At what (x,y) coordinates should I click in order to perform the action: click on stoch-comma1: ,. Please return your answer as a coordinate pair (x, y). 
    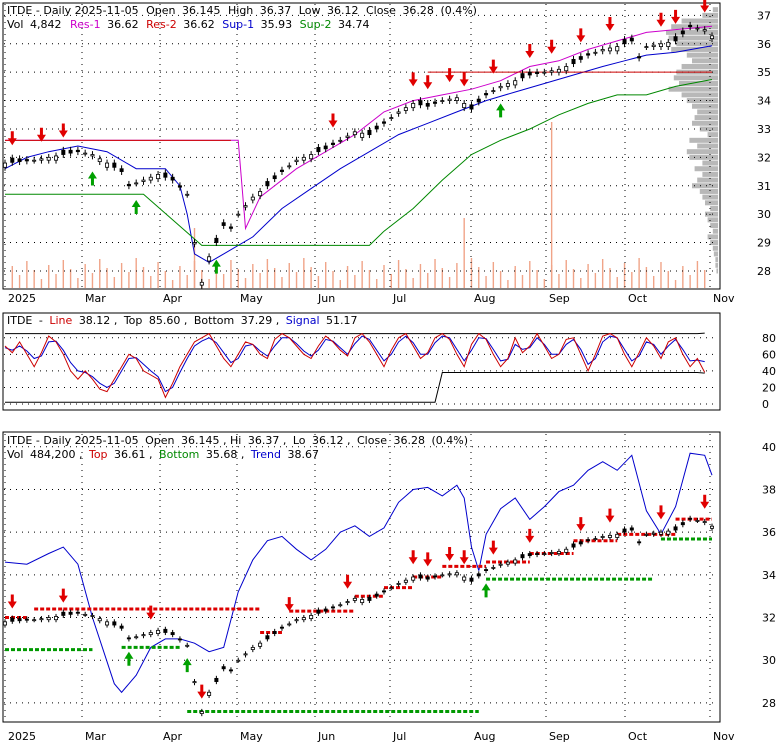
    Looking at the image, I should click on (116, 320).